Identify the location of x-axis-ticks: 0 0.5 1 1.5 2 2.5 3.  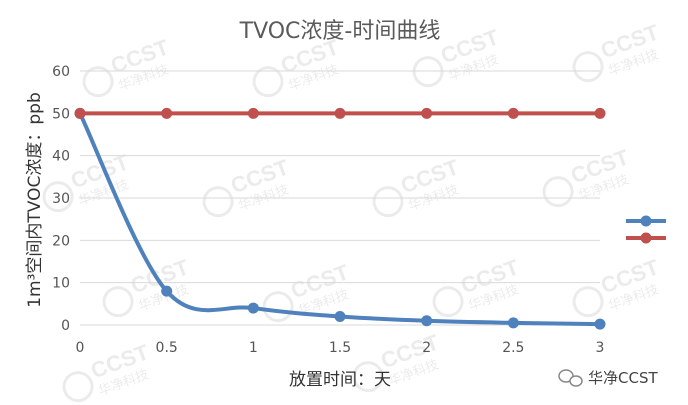
(340, 348).